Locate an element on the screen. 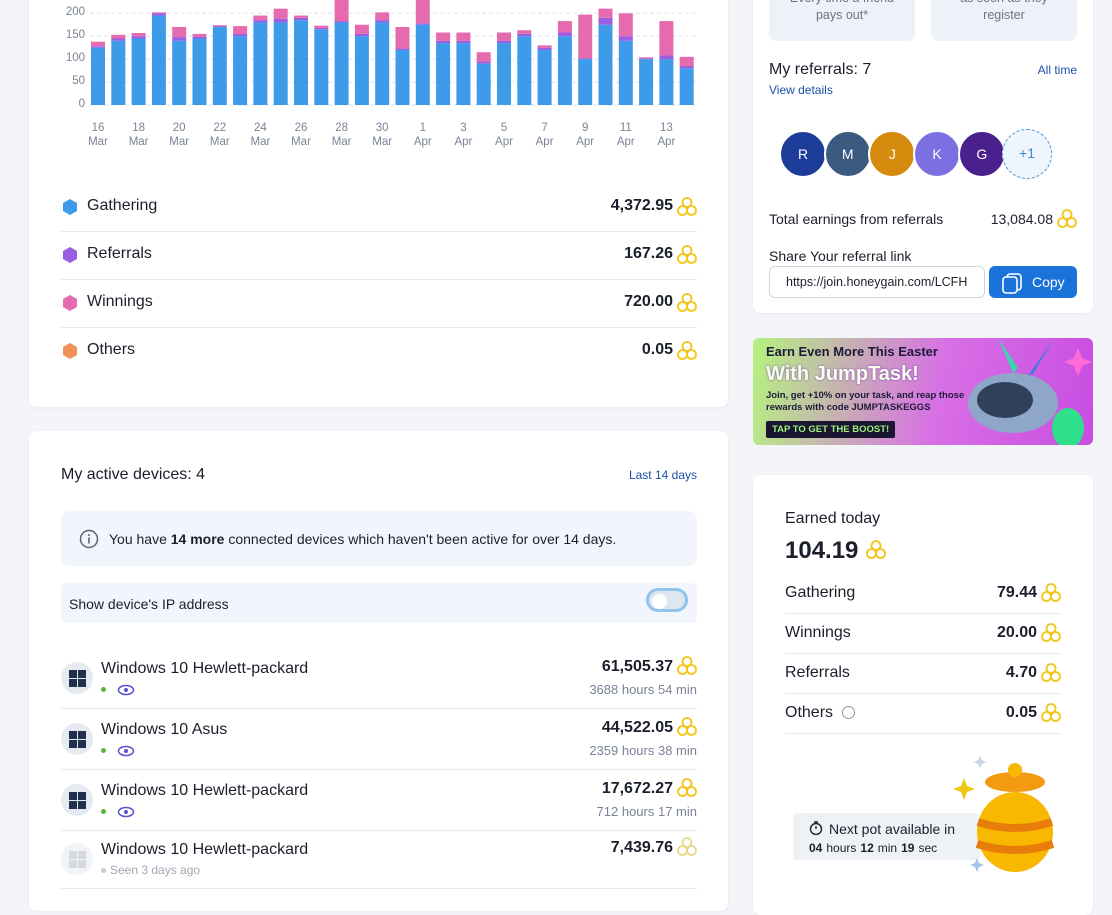  pot-hours-unit: hours is located at coordinates (841, 848).